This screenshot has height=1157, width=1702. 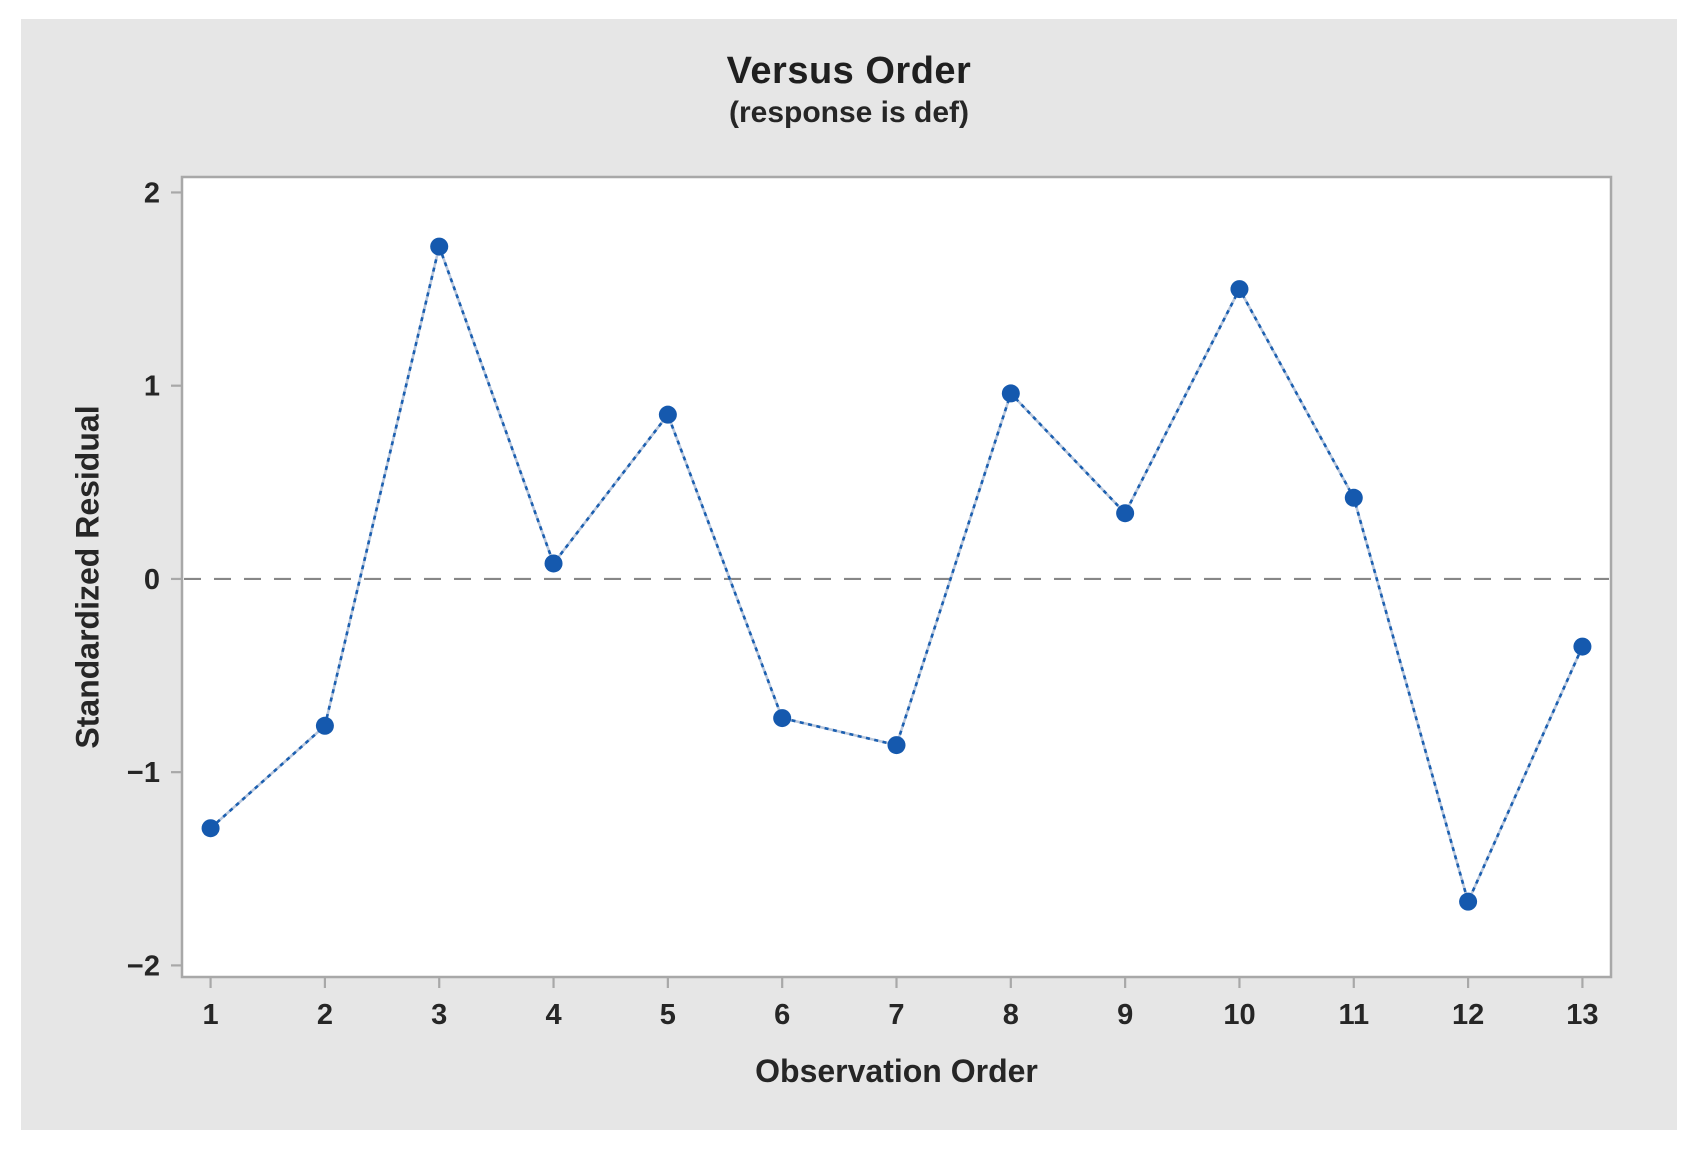 I want to click on x-tick-label: 3, so click(x=439, y=1015).